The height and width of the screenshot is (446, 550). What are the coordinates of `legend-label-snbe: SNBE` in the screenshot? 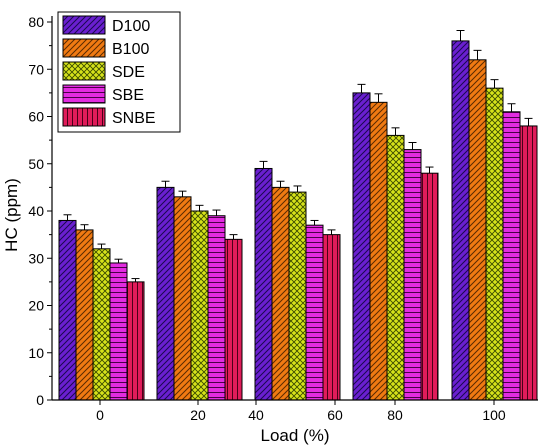 It's located at (134, 118).